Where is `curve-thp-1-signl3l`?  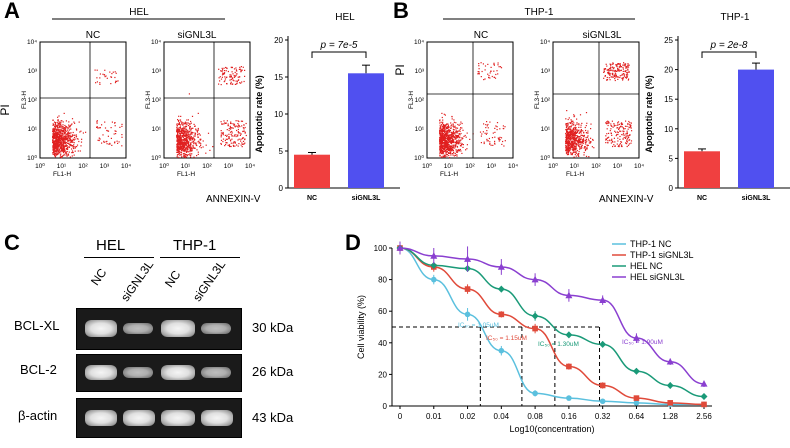 curve-thp-1-signl3l is located at coordinates (552, 326).